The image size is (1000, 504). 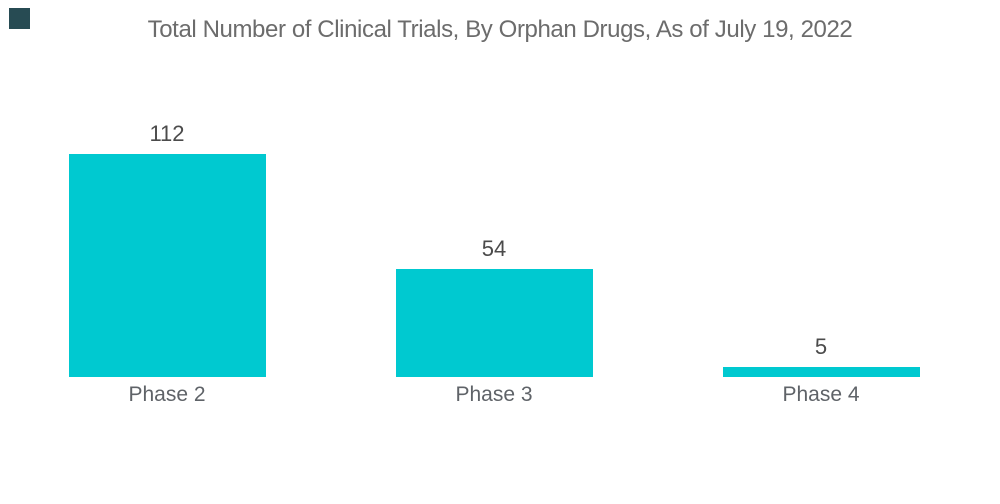 What do you see at coordinates (821, 346) in the screenshot?
I see `value-label-phase-4: 5` at bounding box center [821, 346].